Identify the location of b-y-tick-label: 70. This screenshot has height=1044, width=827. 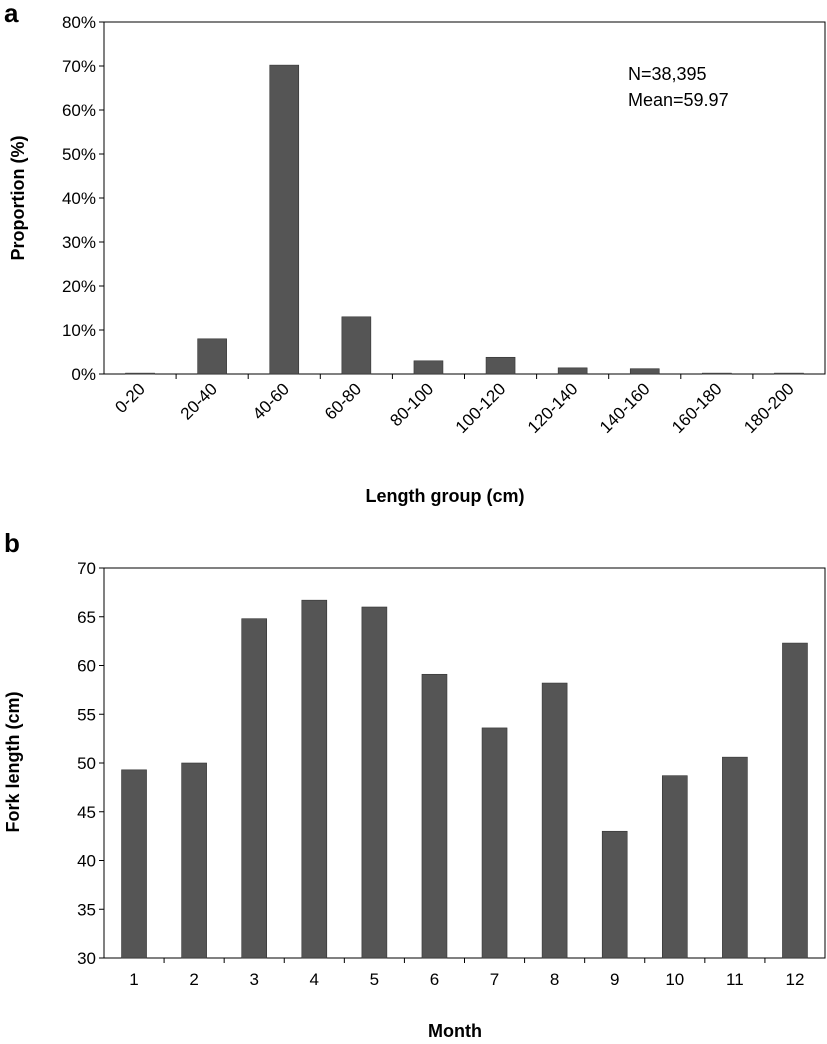
(86, 568).